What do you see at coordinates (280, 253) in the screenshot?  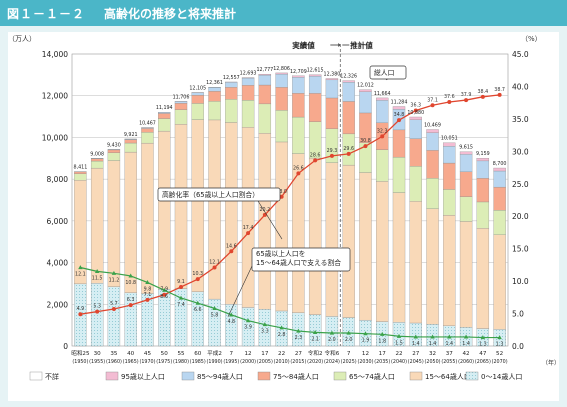 I see `support-ratio-callout-text-1: 65歳以上人口を` at bounding box center [280, 253].